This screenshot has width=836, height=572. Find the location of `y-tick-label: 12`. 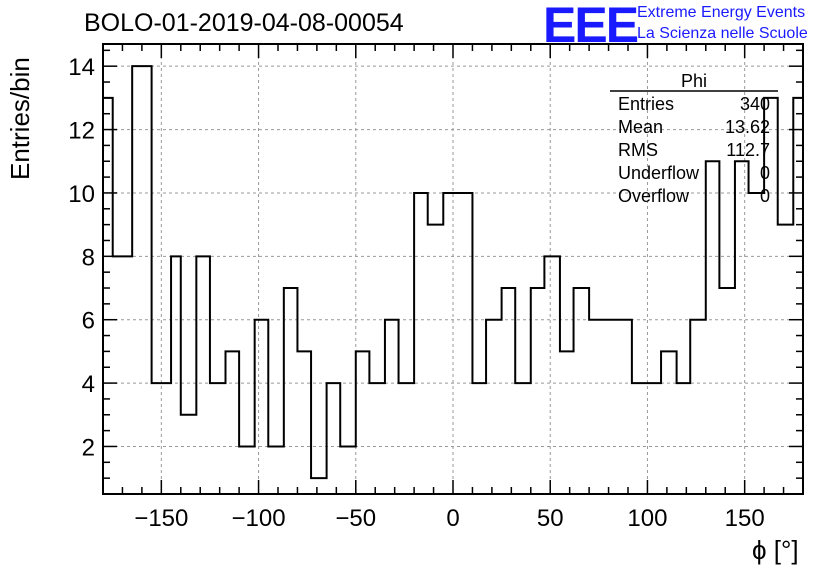

y-tick-label: 12 is located at coordinates (81, 131).